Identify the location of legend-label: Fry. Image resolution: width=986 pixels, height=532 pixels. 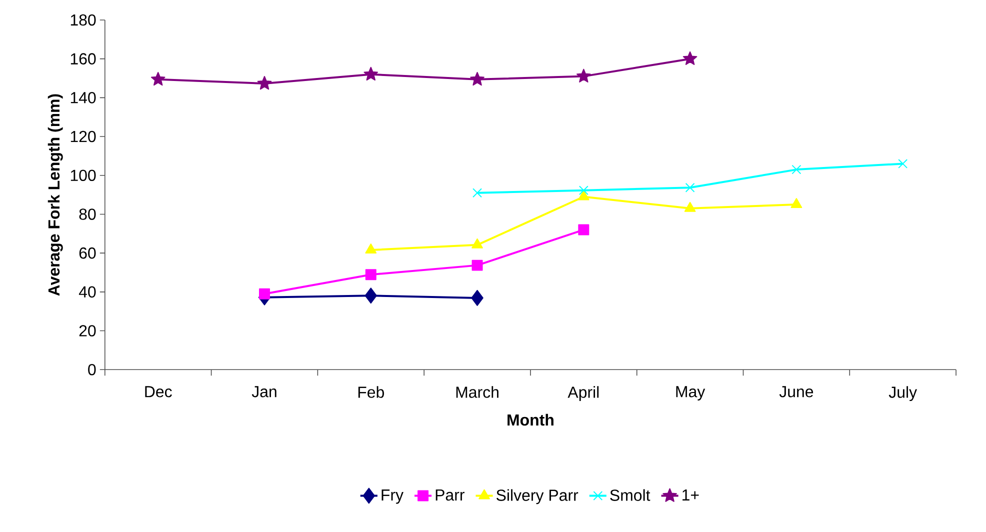
(393, 496).